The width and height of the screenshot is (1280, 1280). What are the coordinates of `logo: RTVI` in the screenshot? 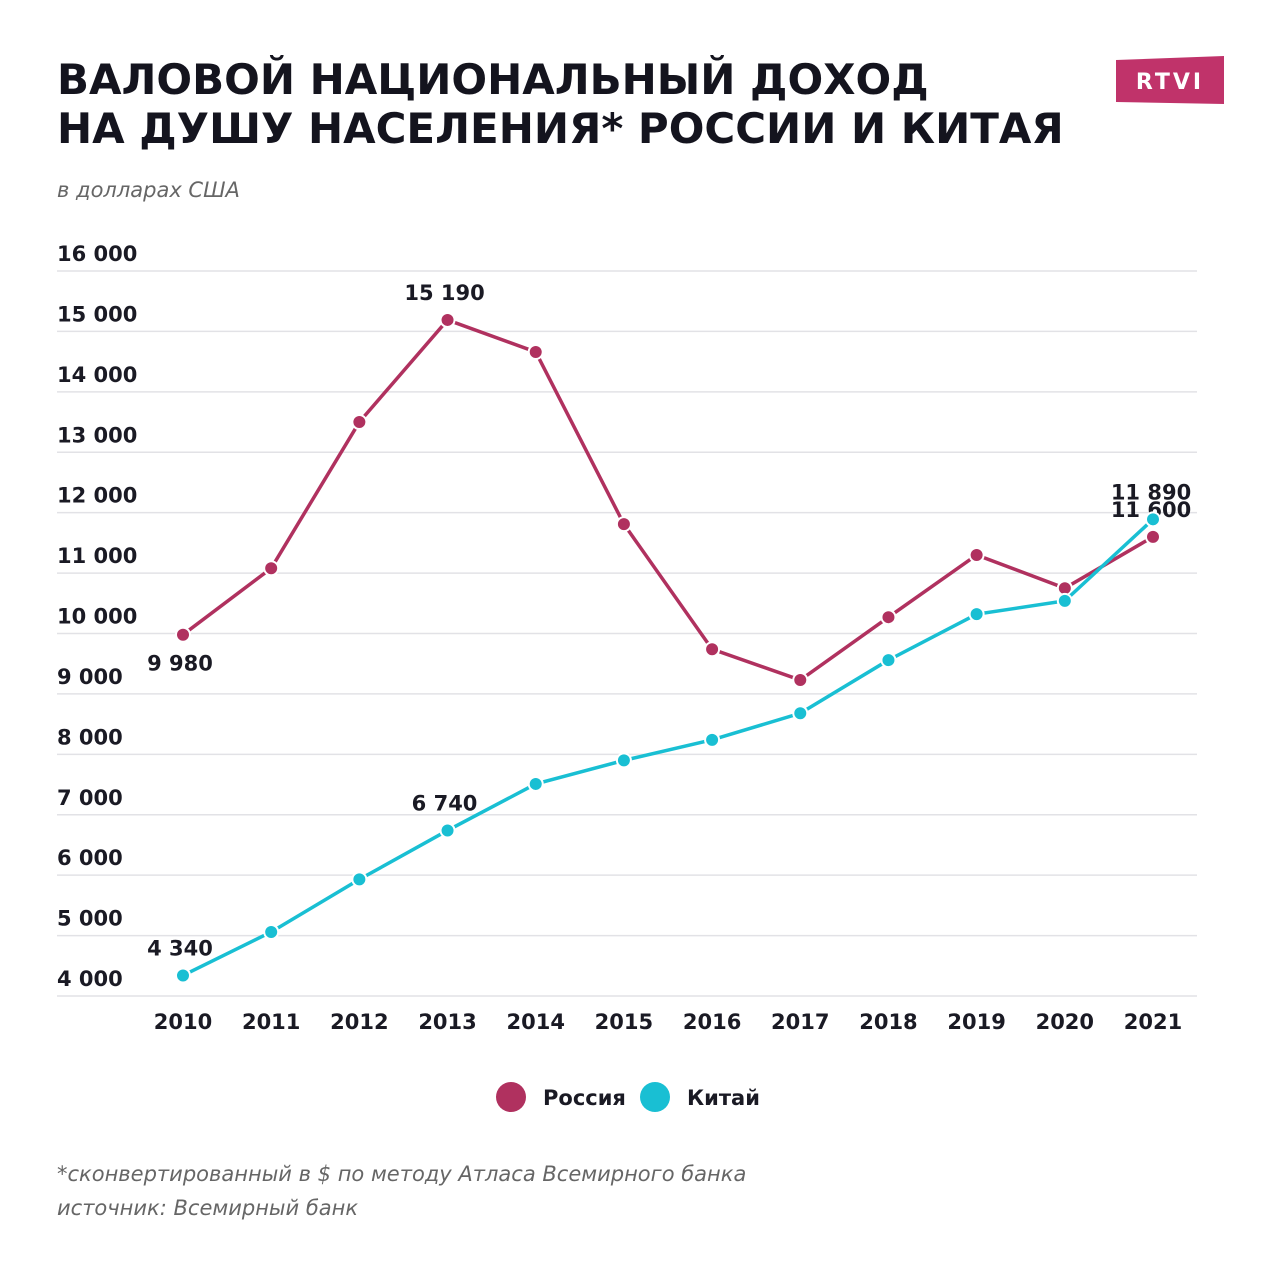 It's located at (1170, 82).